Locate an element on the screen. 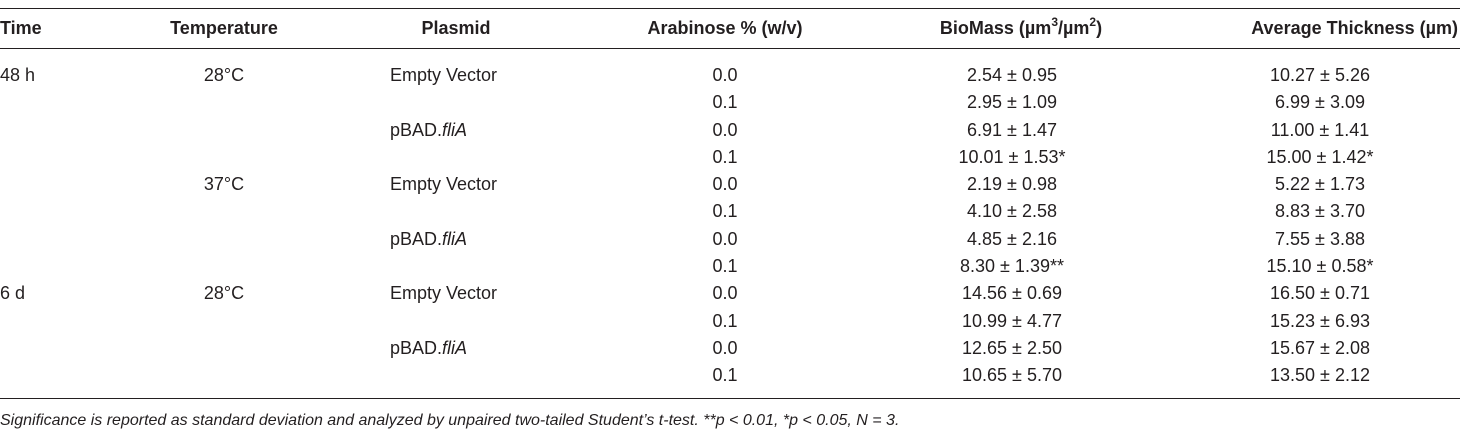 This screenshot has width=1460, height=433. table-row: pBAD.fliA 0.0 12.65 ± 2.50 15.67 ± 2.08 is located at coordinates (730, 348).